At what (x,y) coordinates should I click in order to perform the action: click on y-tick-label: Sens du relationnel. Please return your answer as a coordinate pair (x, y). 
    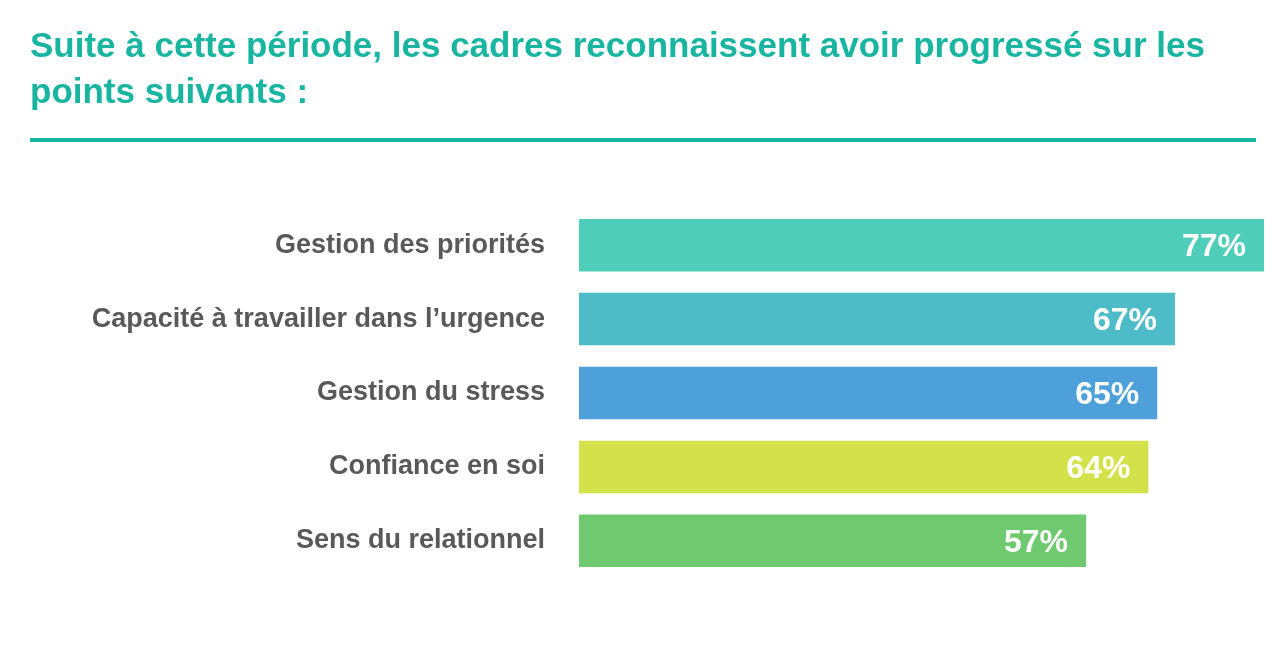
    Looking at the image, I should click on (420, 539).